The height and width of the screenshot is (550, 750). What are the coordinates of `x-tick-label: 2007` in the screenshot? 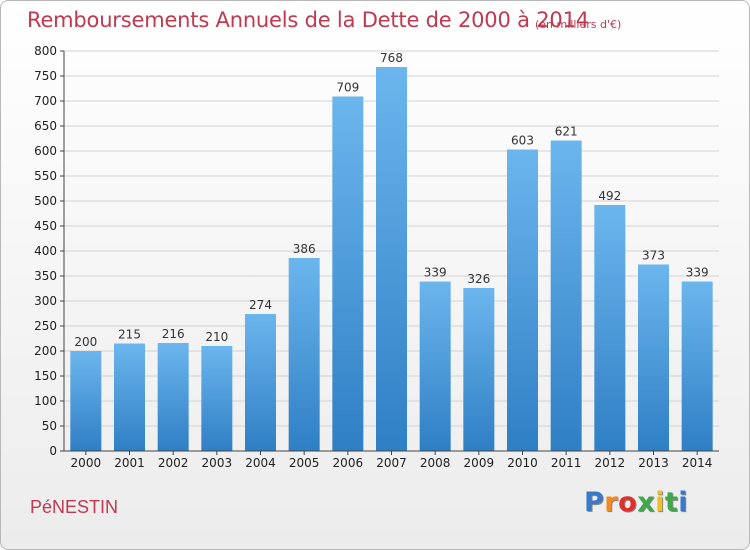 It's located at (391, 463).